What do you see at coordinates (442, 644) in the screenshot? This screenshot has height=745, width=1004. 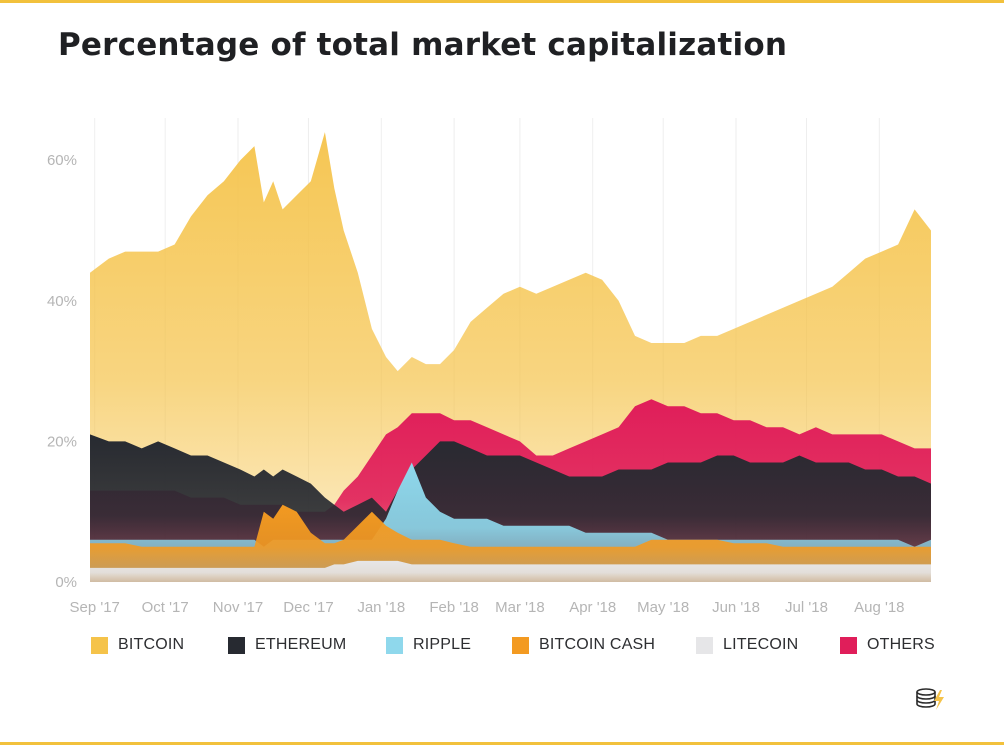 I see `legend-label-ripple: RIPPLE` at bounding box center [442, 644].